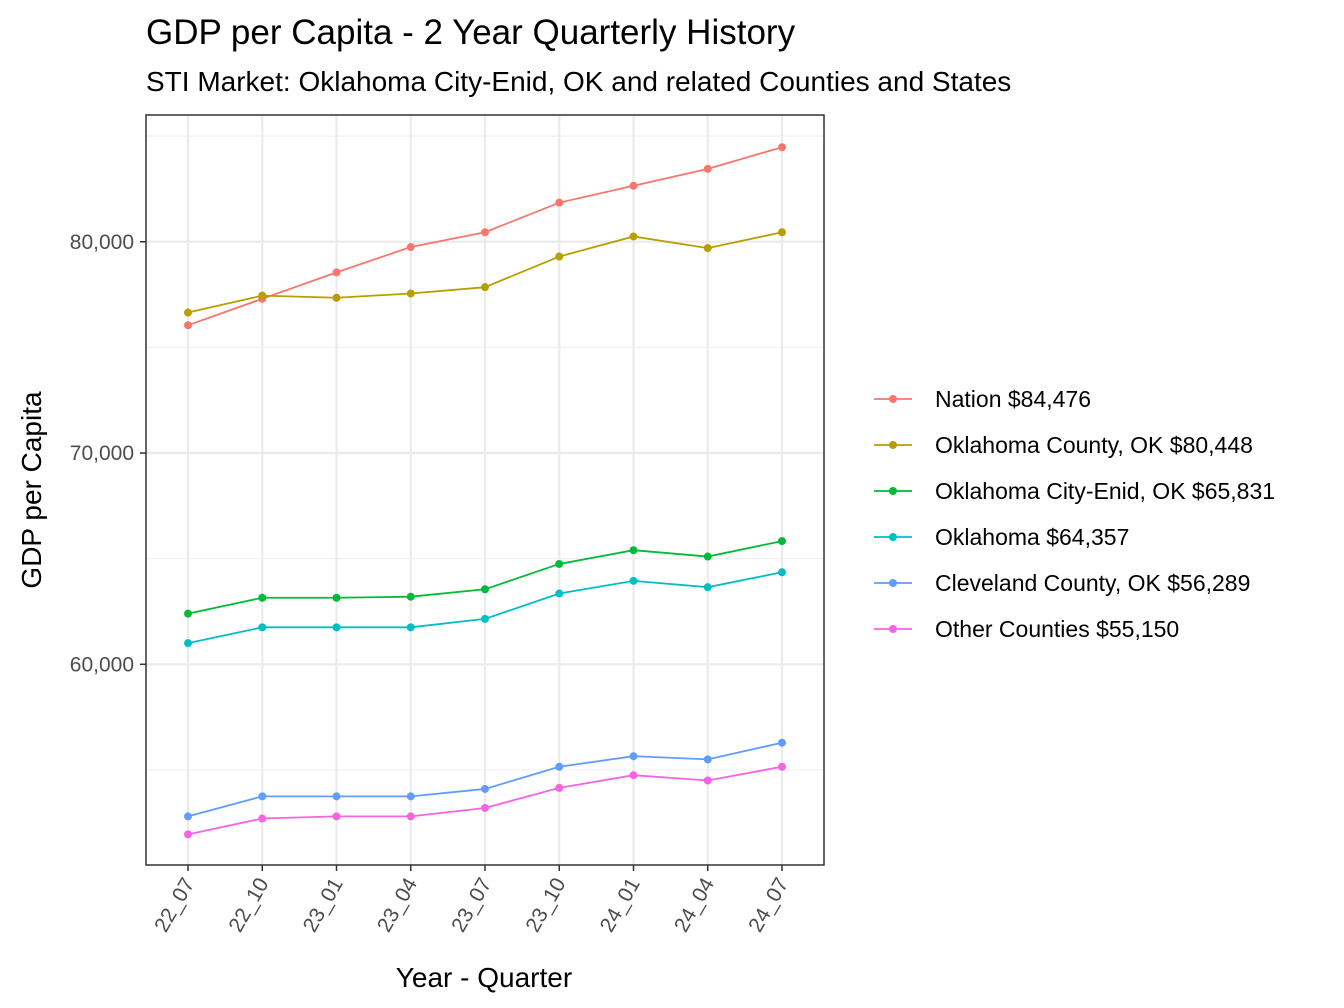 The image size is (1344, 1008). I want to click on legend-item: Other Counties $55,150, so click(1026, 629).